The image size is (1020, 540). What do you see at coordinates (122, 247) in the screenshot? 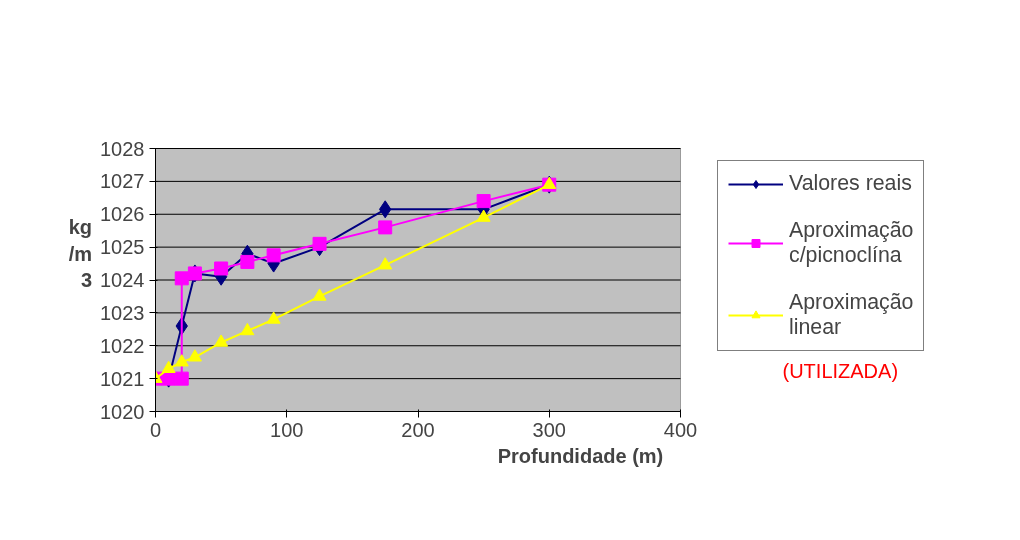
I see `y-tick-label: 1025` at bounding box center [122, 247].